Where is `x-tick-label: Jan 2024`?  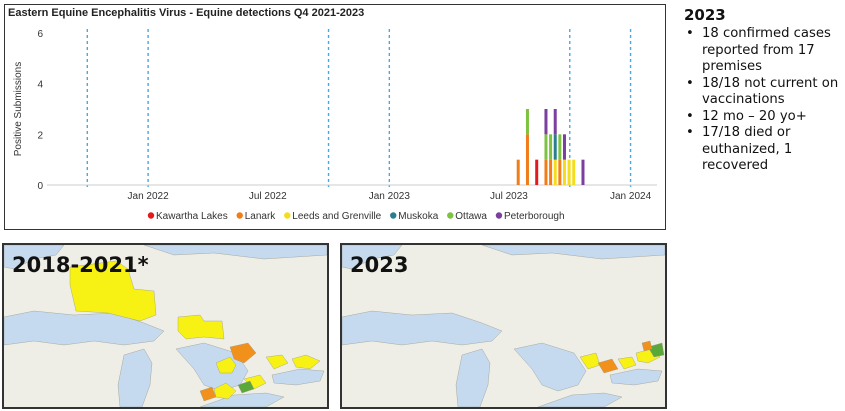 x-tick-label: Jan 2024 is located at coordinates (631, 196).